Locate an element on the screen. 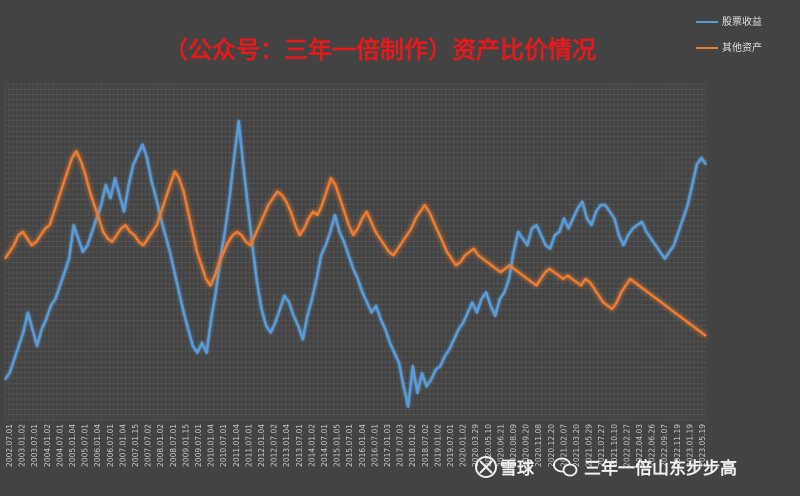 This screenshot has height=496, width=800. x-tick-label: 2009.01.15 is located at coordinates (185, 445).